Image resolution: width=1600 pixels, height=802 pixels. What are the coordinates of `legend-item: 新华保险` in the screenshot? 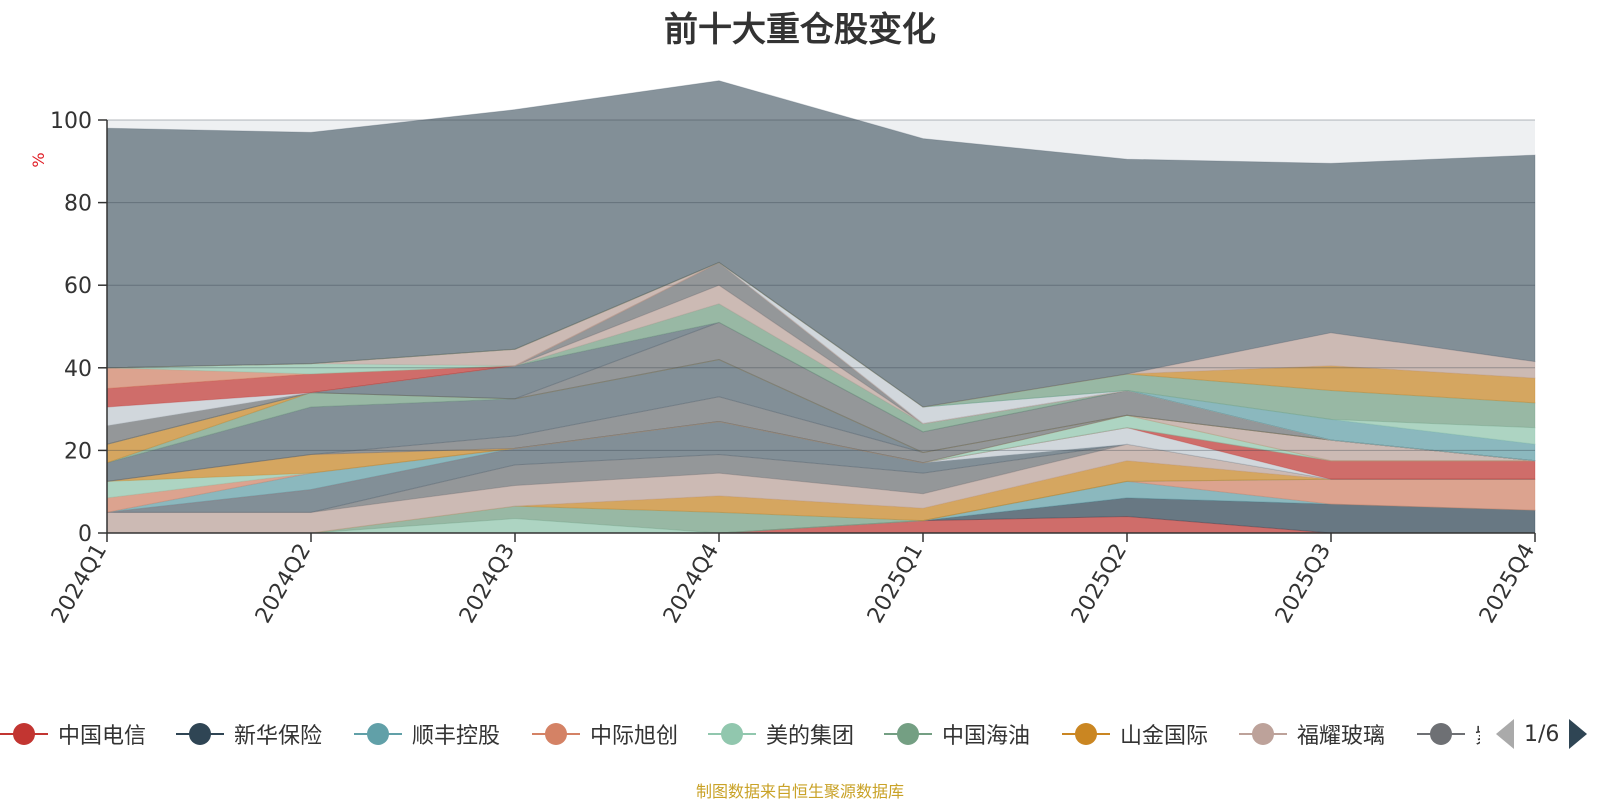 It's located at (249, 734).